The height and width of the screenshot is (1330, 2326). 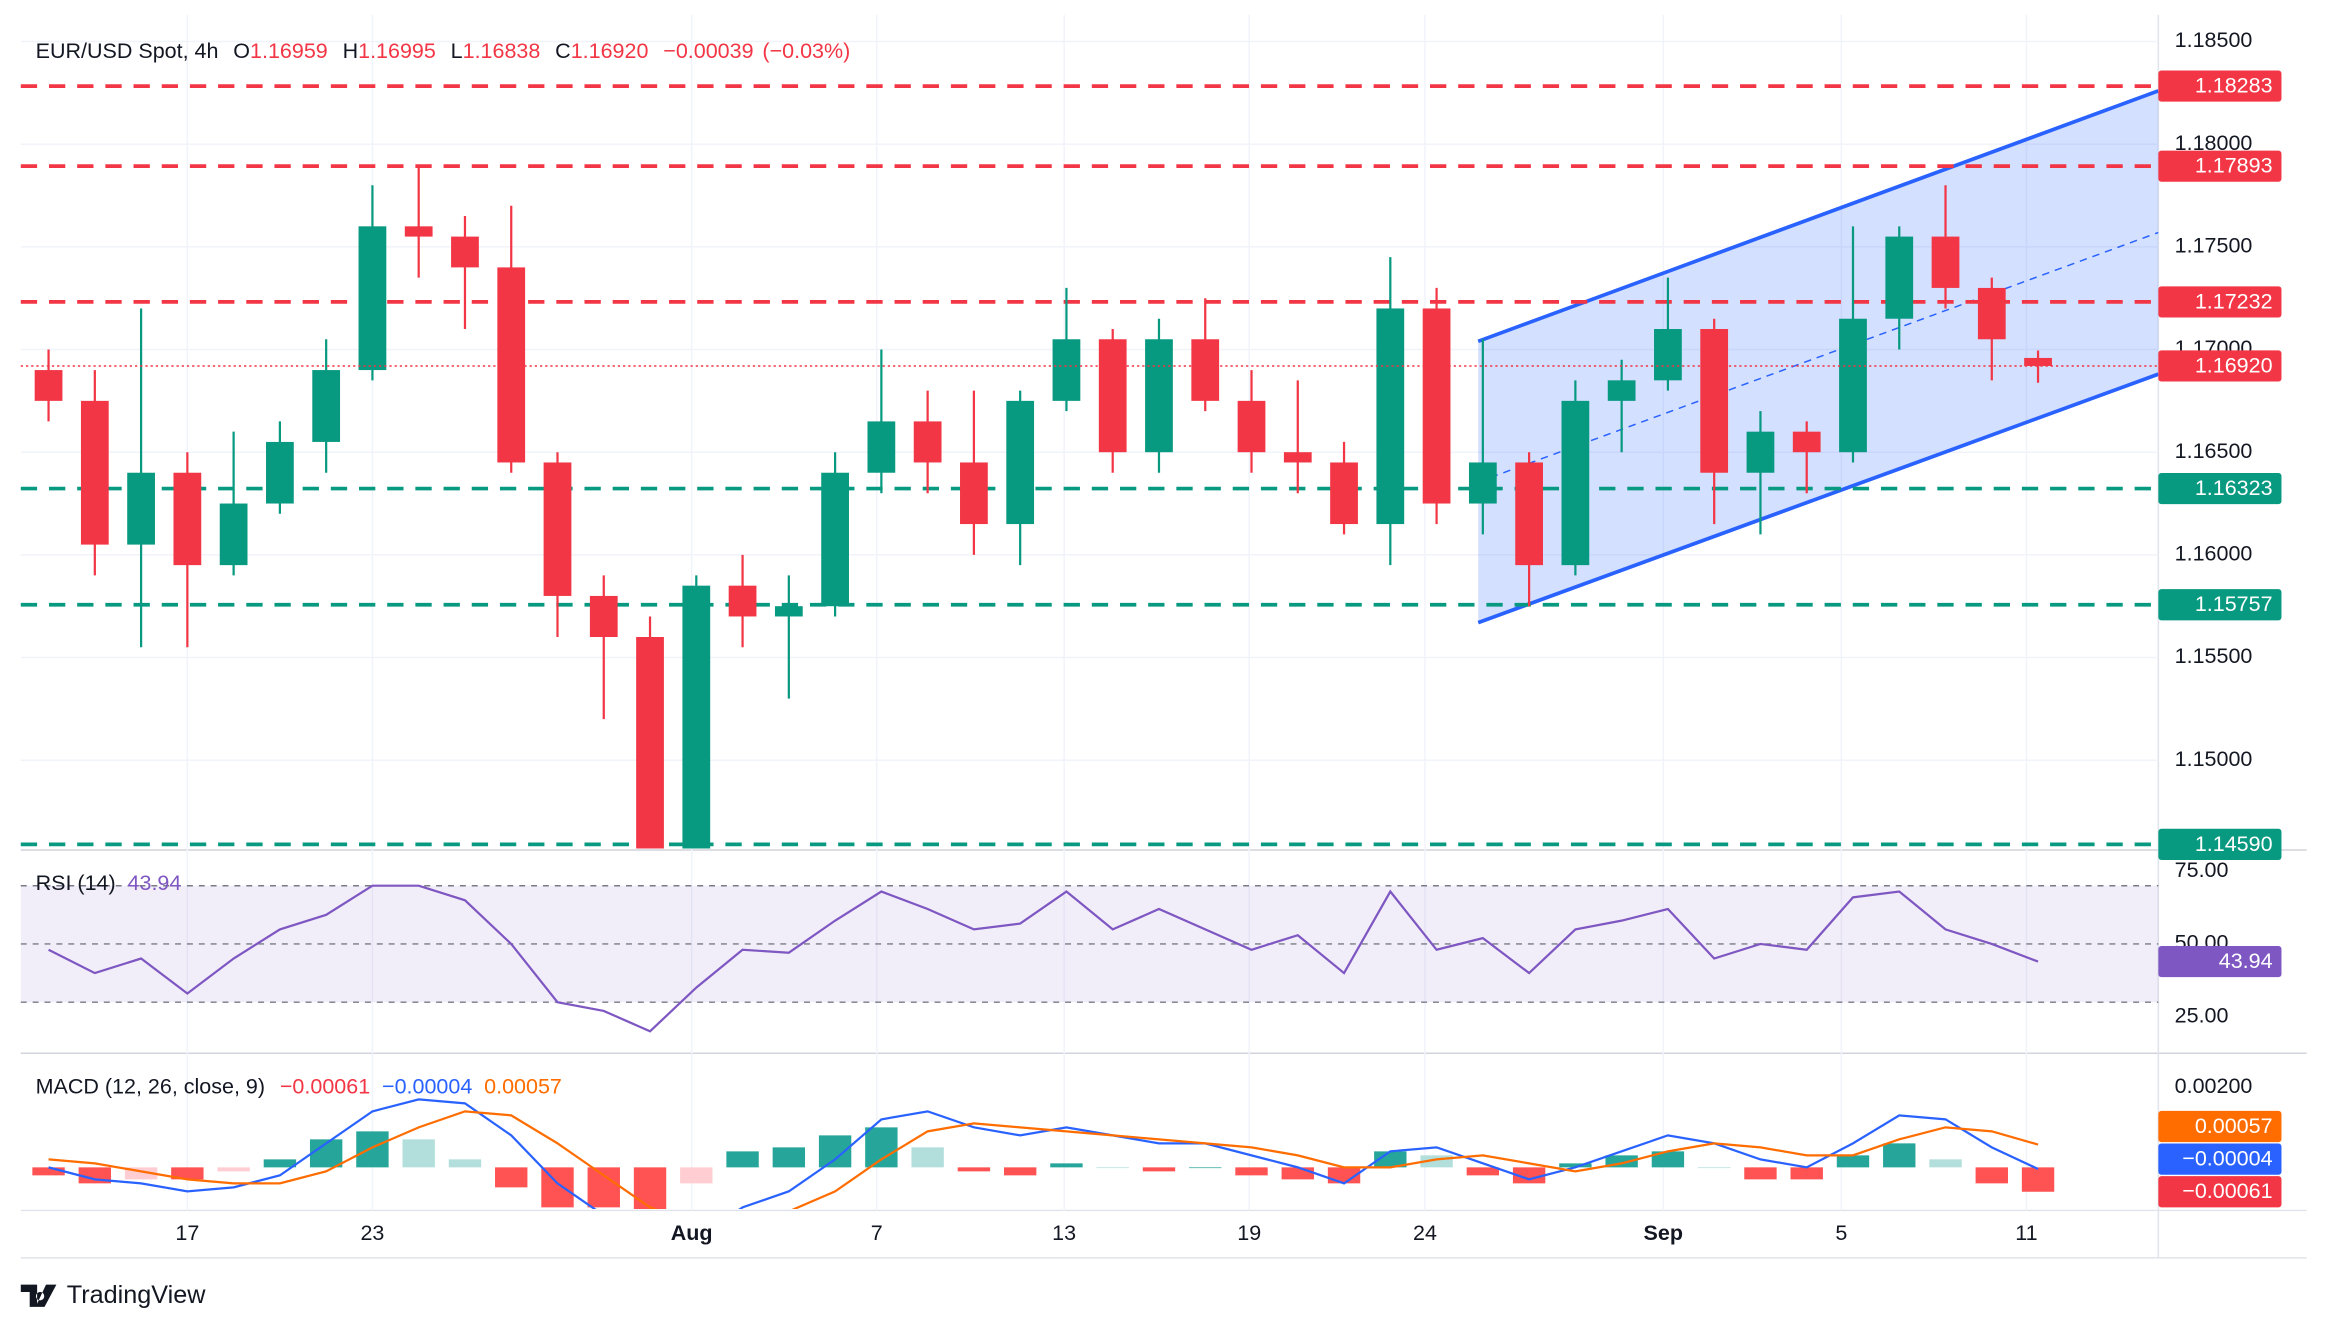 What do you see at coordinates (2214, 1086) in the screenshot?
I see `y-tick-label: 0.00200` at bounding box center [2214, 1086].